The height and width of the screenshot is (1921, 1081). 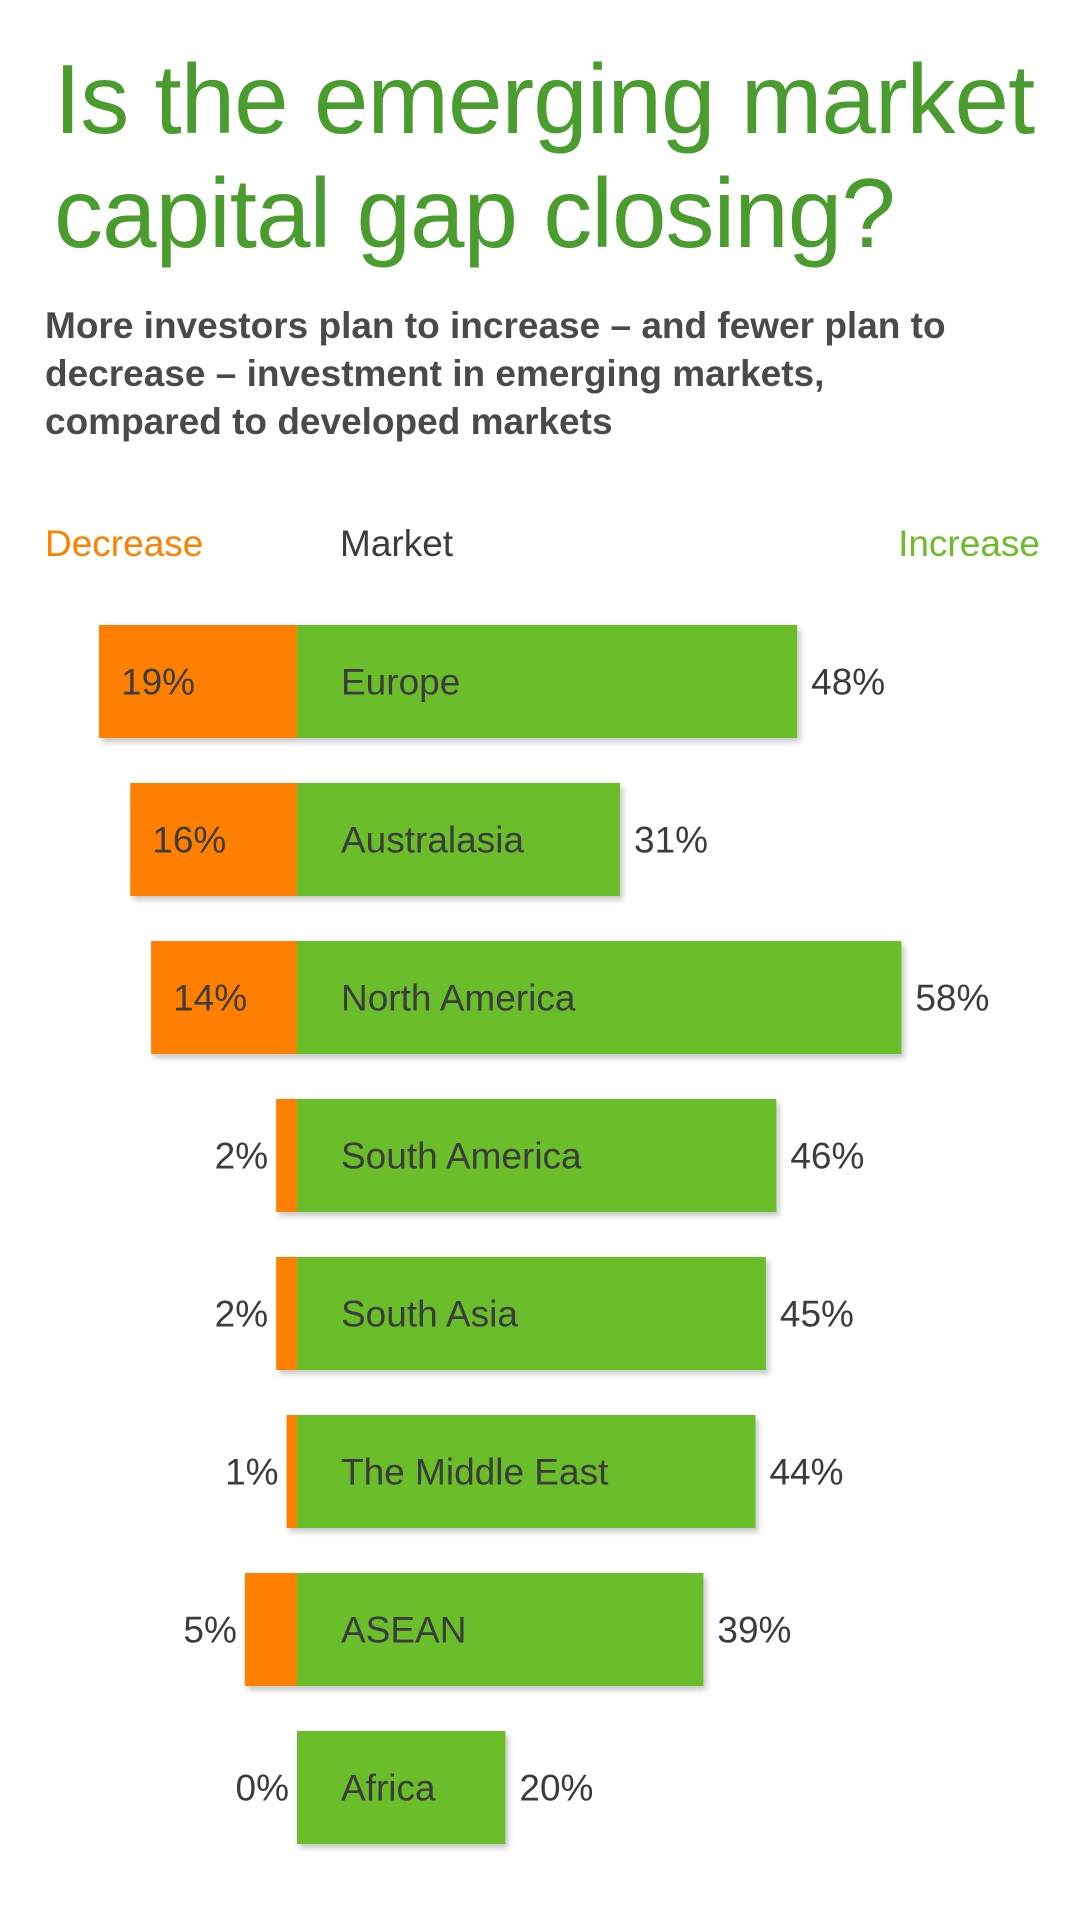 I want to click on bar-group-south-asia, so click(x=521, y=1313).